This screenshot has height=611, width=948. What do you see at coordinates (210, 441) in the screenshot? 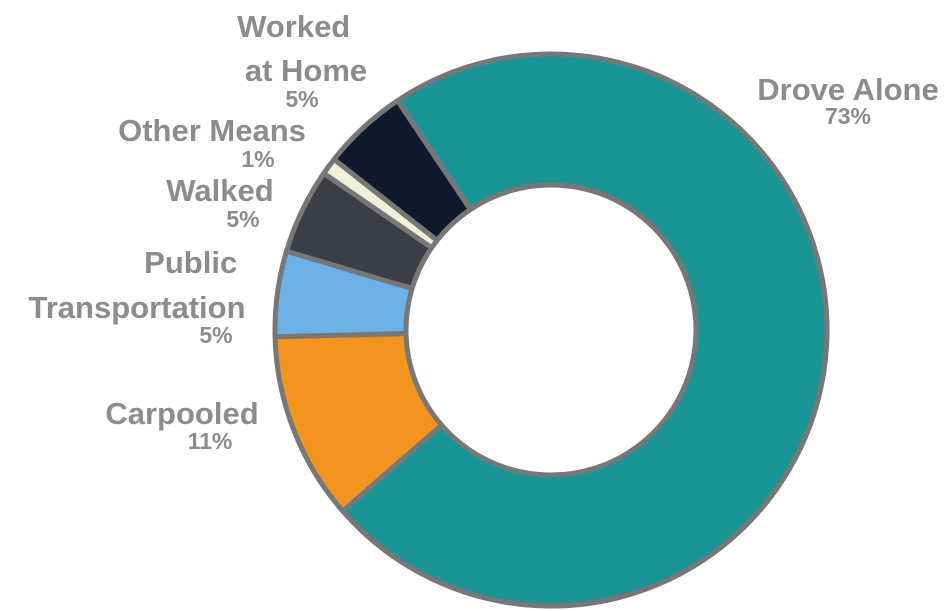
I see `segment-value-label: 11%` at bounding box center [210, 441].